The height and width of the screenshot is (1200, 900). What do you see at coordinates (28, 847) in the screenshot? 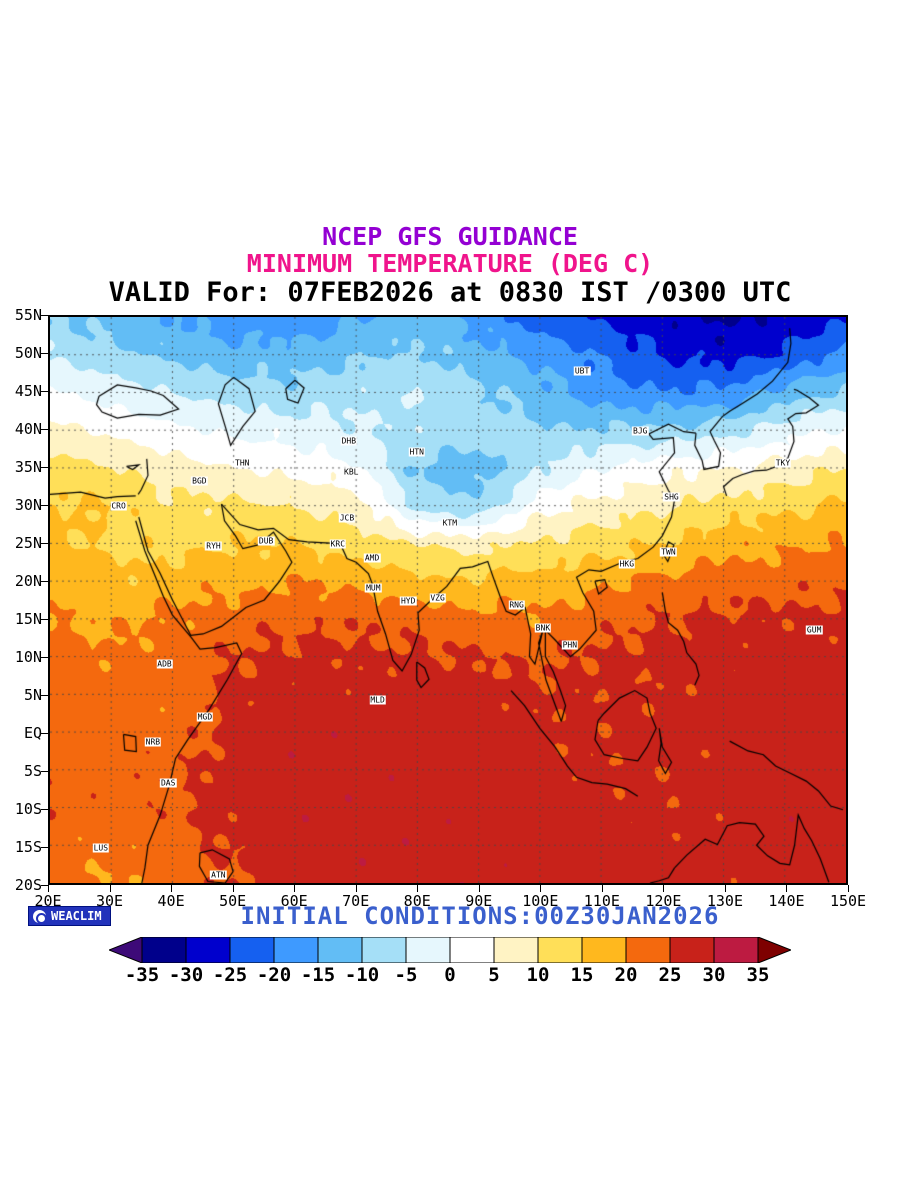
I see `lat-tick-label-15s: 15S` at bounding box center [28, 847].